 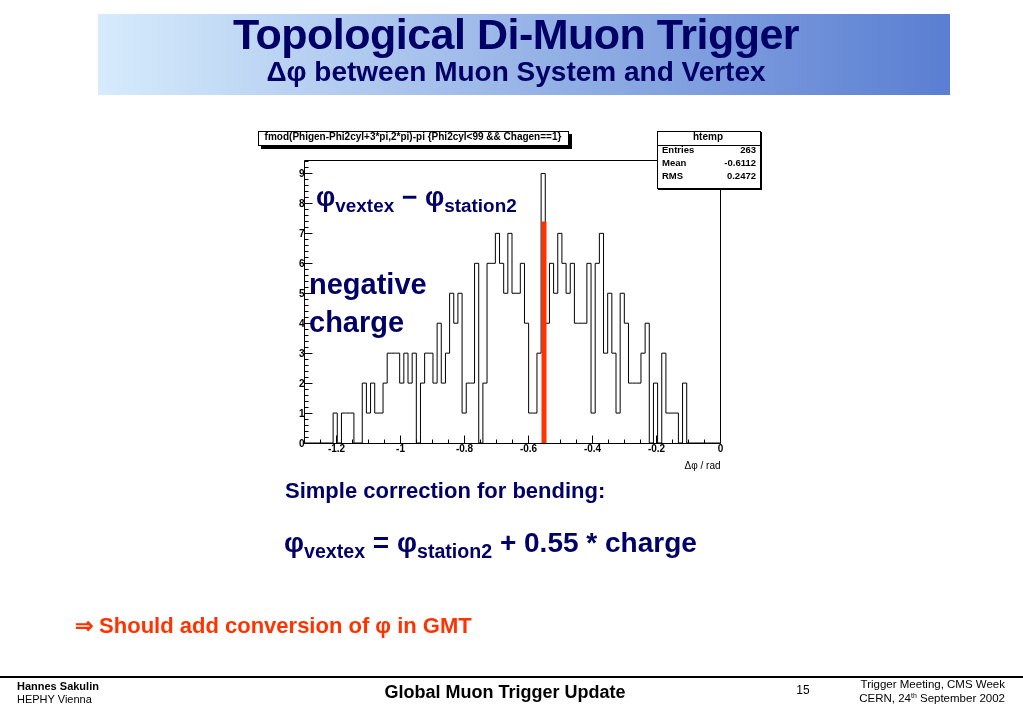 I want to click on y-tick-label: 3, so click(x=301, y=353).